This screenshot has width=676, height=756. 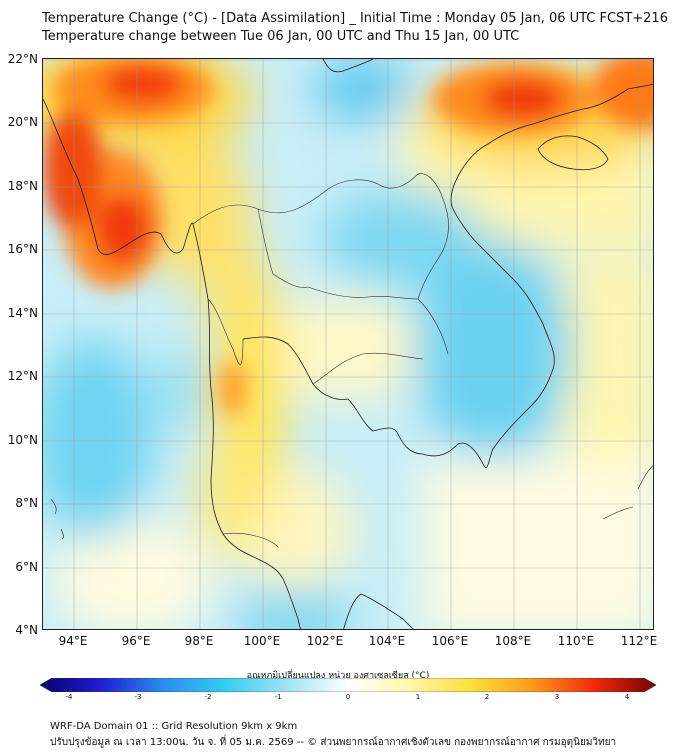 I want to click on lon-tick: 106°E, so click(x=450, y=641).